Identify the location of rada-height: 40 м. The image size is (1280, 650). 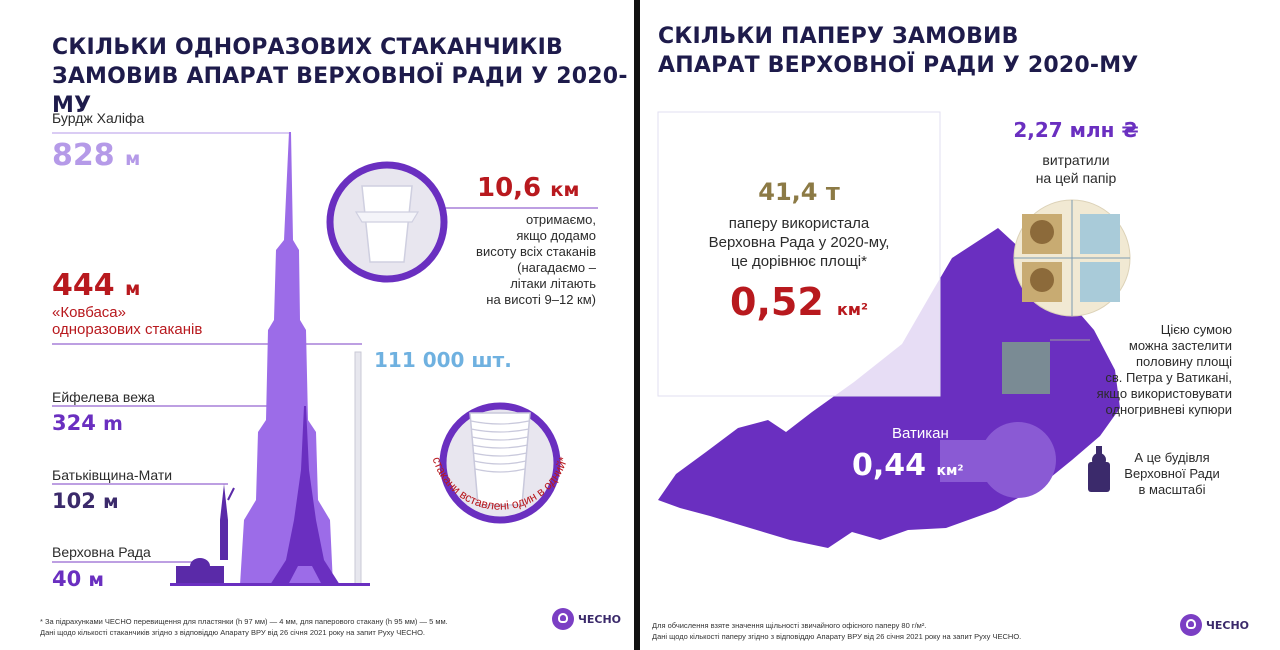
(78, 579).